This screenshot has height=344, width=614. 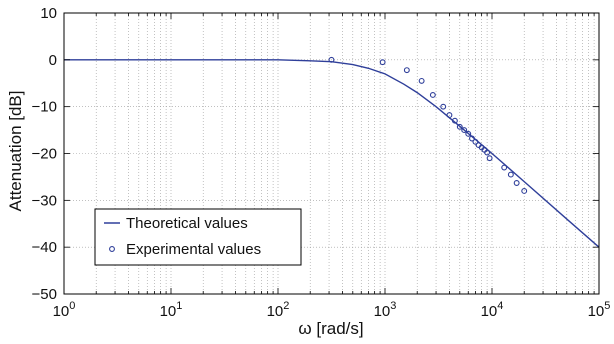 What do you see at coordinates (171, 310) in the screenshot?
I see `x-tick-label: 10¹` at bounding box center [171, 310].